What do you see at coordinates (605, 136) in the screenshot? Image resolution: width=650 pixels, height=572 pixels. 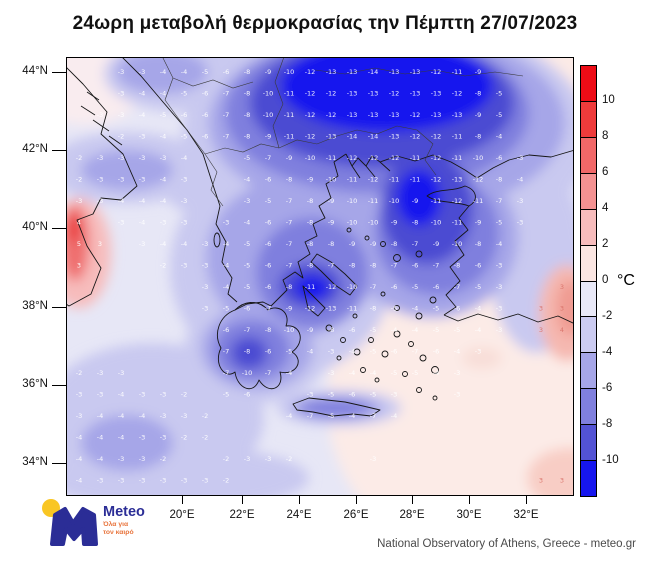 I see `colorbar-tick-label: 8` at bounding box center [605, 136].